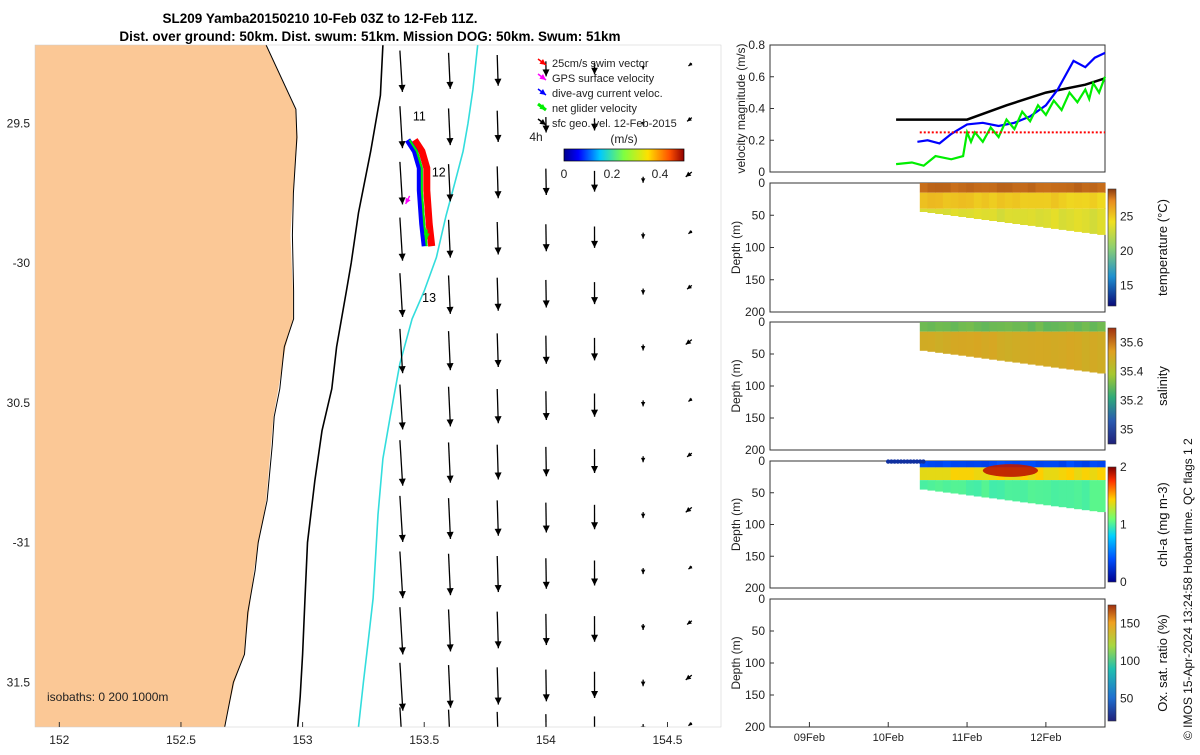 The height and width of the screenshot is (755, 1200). What do you see at coordinates (1123, 525) in the screenshot?
I see `section-colorbar-tick: 1` at bounding box center [1123, 525].